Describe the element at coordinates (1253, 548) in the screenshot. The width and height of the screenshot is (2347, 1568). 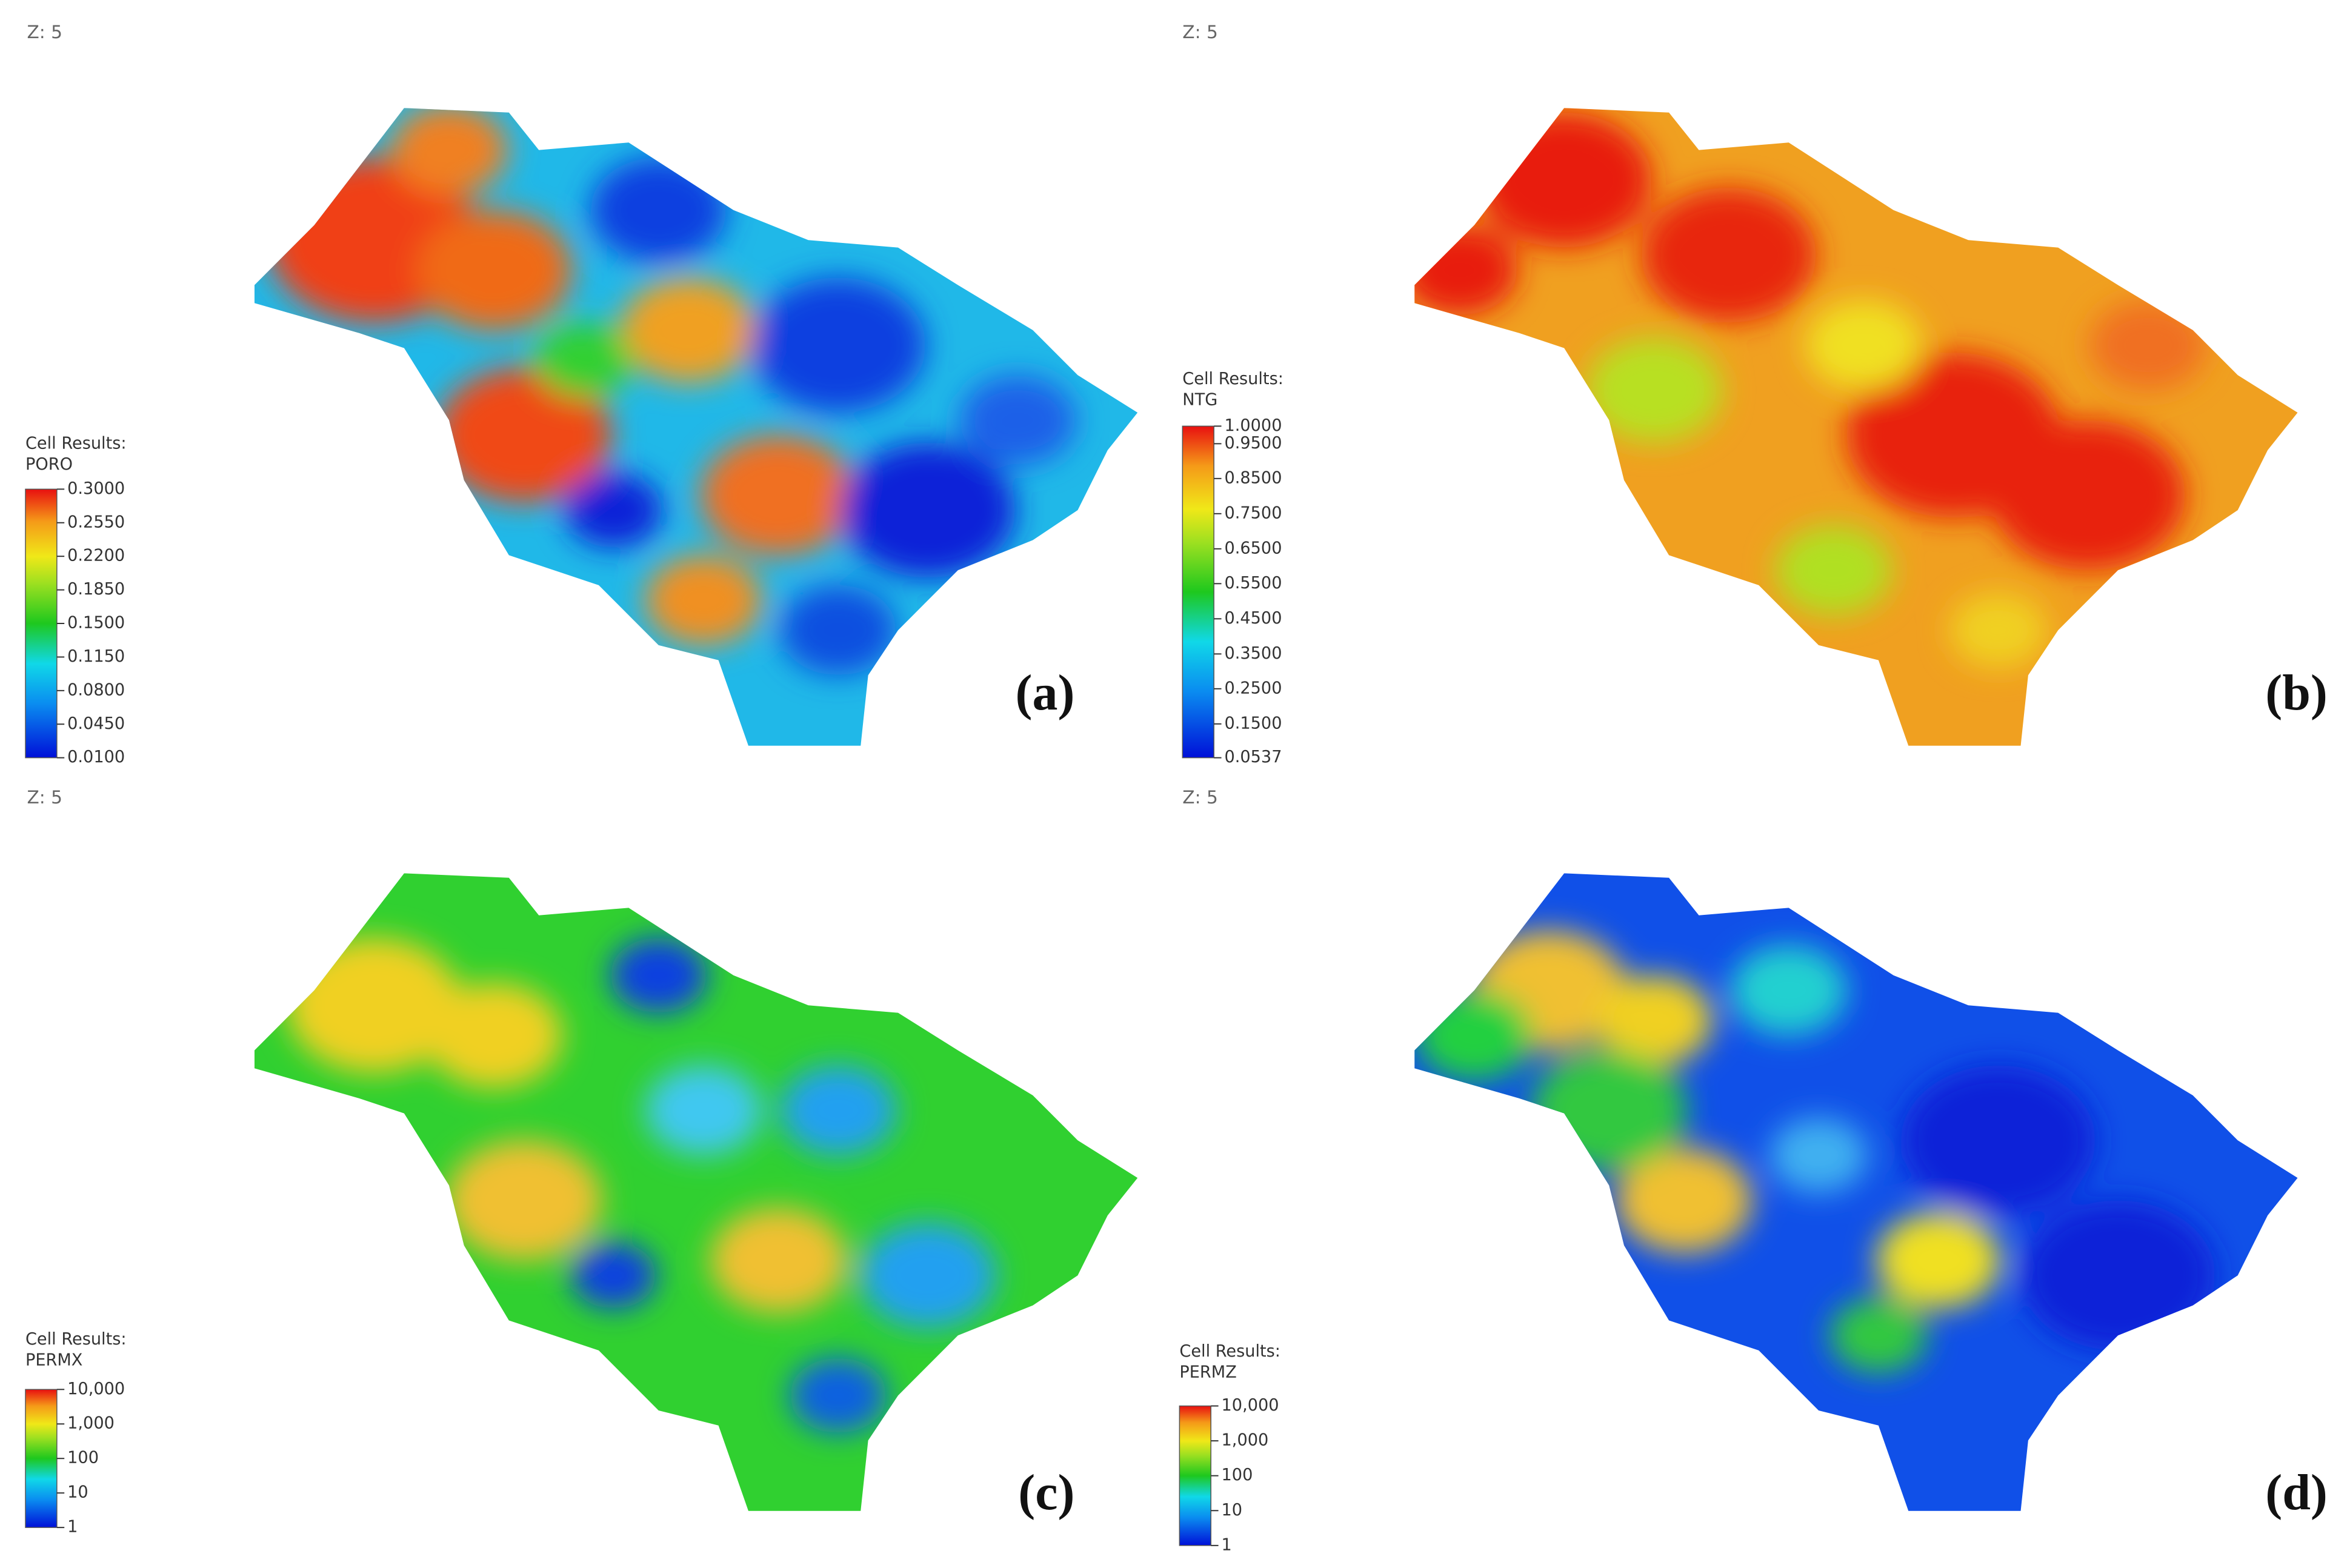
I see `legend-tick-label: 0.6500` at that location.